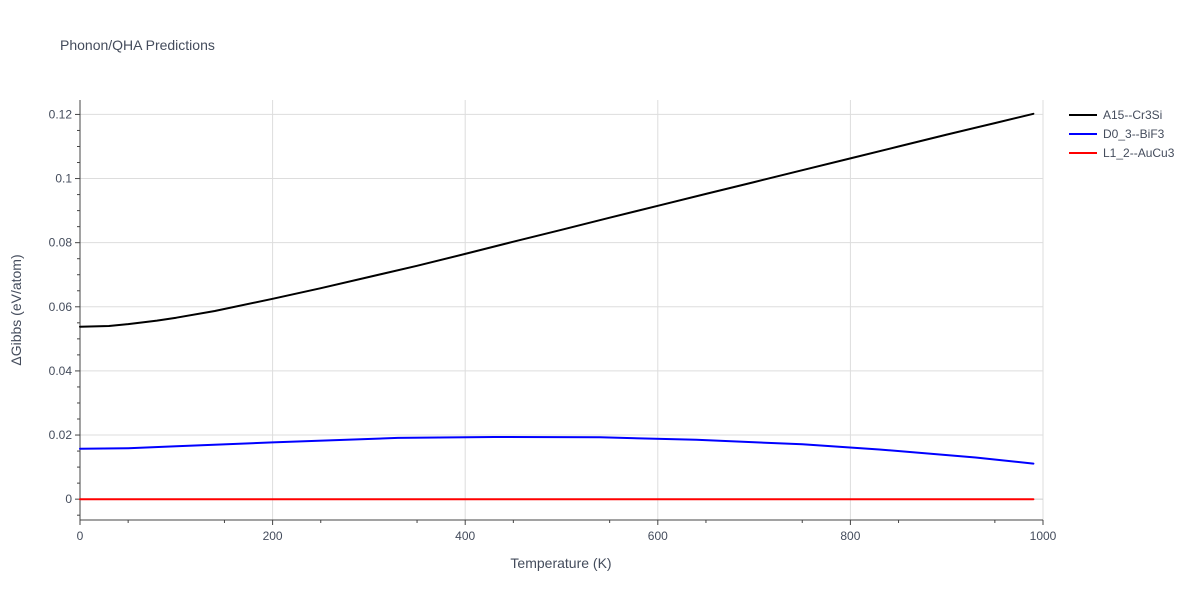  I want to click on y-tick-label: 0.06, so click(61, 307).